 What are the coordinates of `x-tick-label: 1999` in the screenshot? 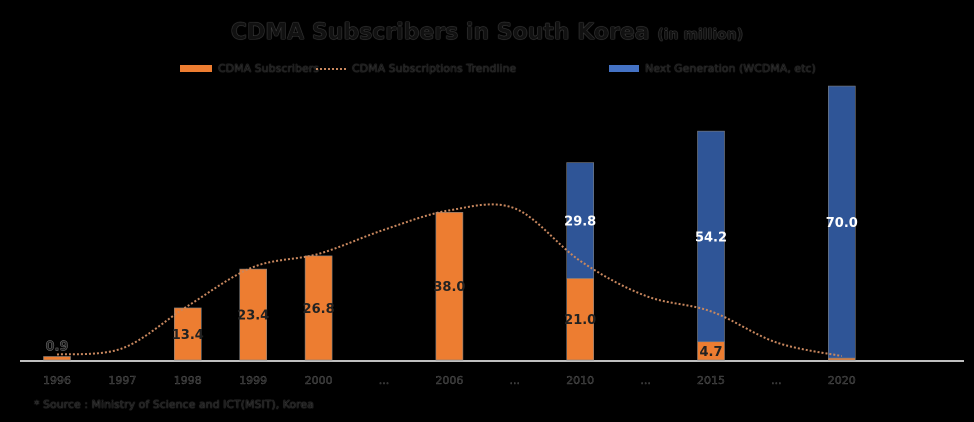 It's located at (253, 380).